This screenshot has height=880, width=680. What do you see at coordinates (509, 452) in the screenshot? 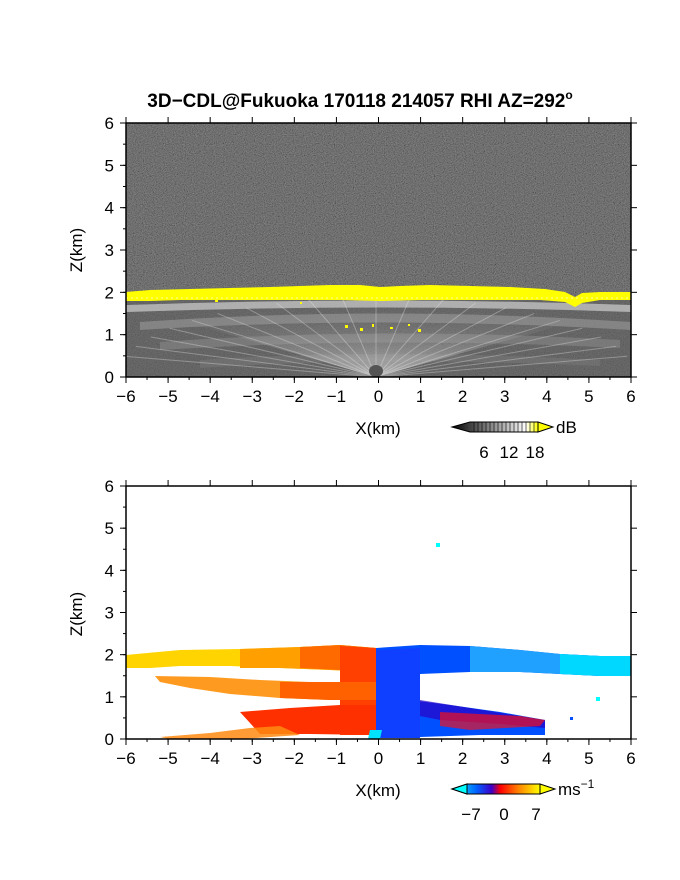
I see `backscatter-colorbar-tick: 12` at bounding box center [509, 452].